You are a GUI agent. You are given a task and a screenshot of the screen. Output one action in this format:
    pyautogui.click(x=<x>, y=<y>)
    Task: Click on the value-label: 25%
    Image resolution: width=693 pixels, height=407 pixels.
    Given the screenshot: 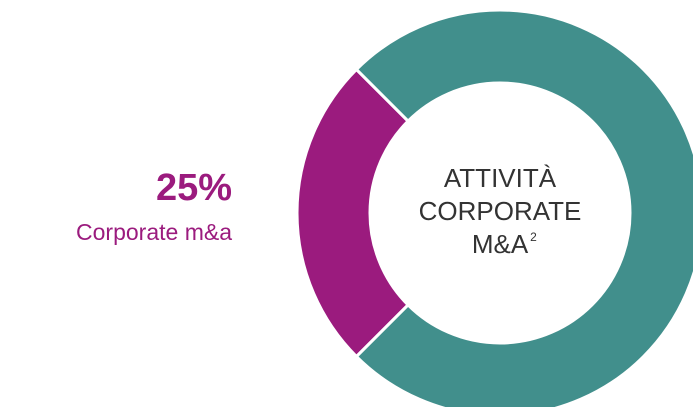 What is the action you would take?
    pyautogui.click(x=194, y=188)
    